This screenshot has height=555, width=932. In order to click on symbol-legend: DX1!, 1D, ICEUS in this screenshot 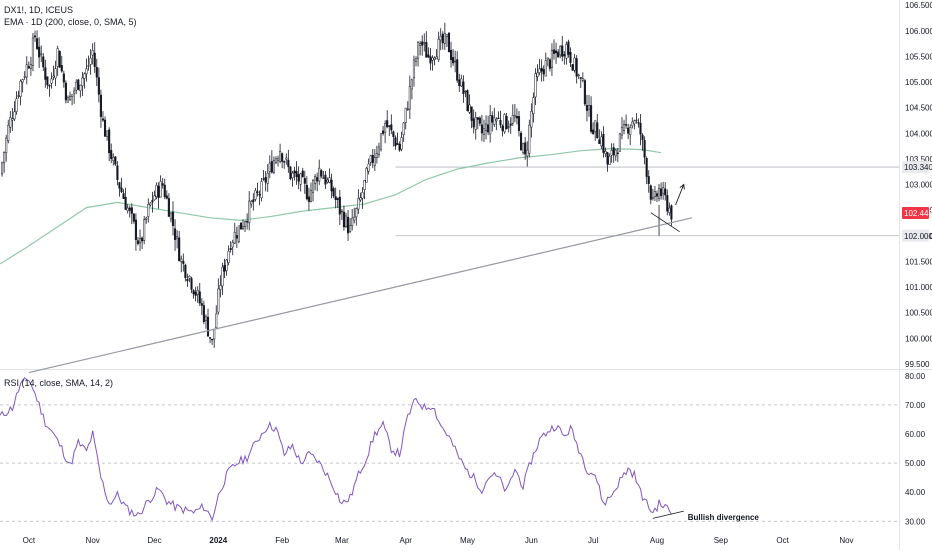, I will do `click(39, 10)`.